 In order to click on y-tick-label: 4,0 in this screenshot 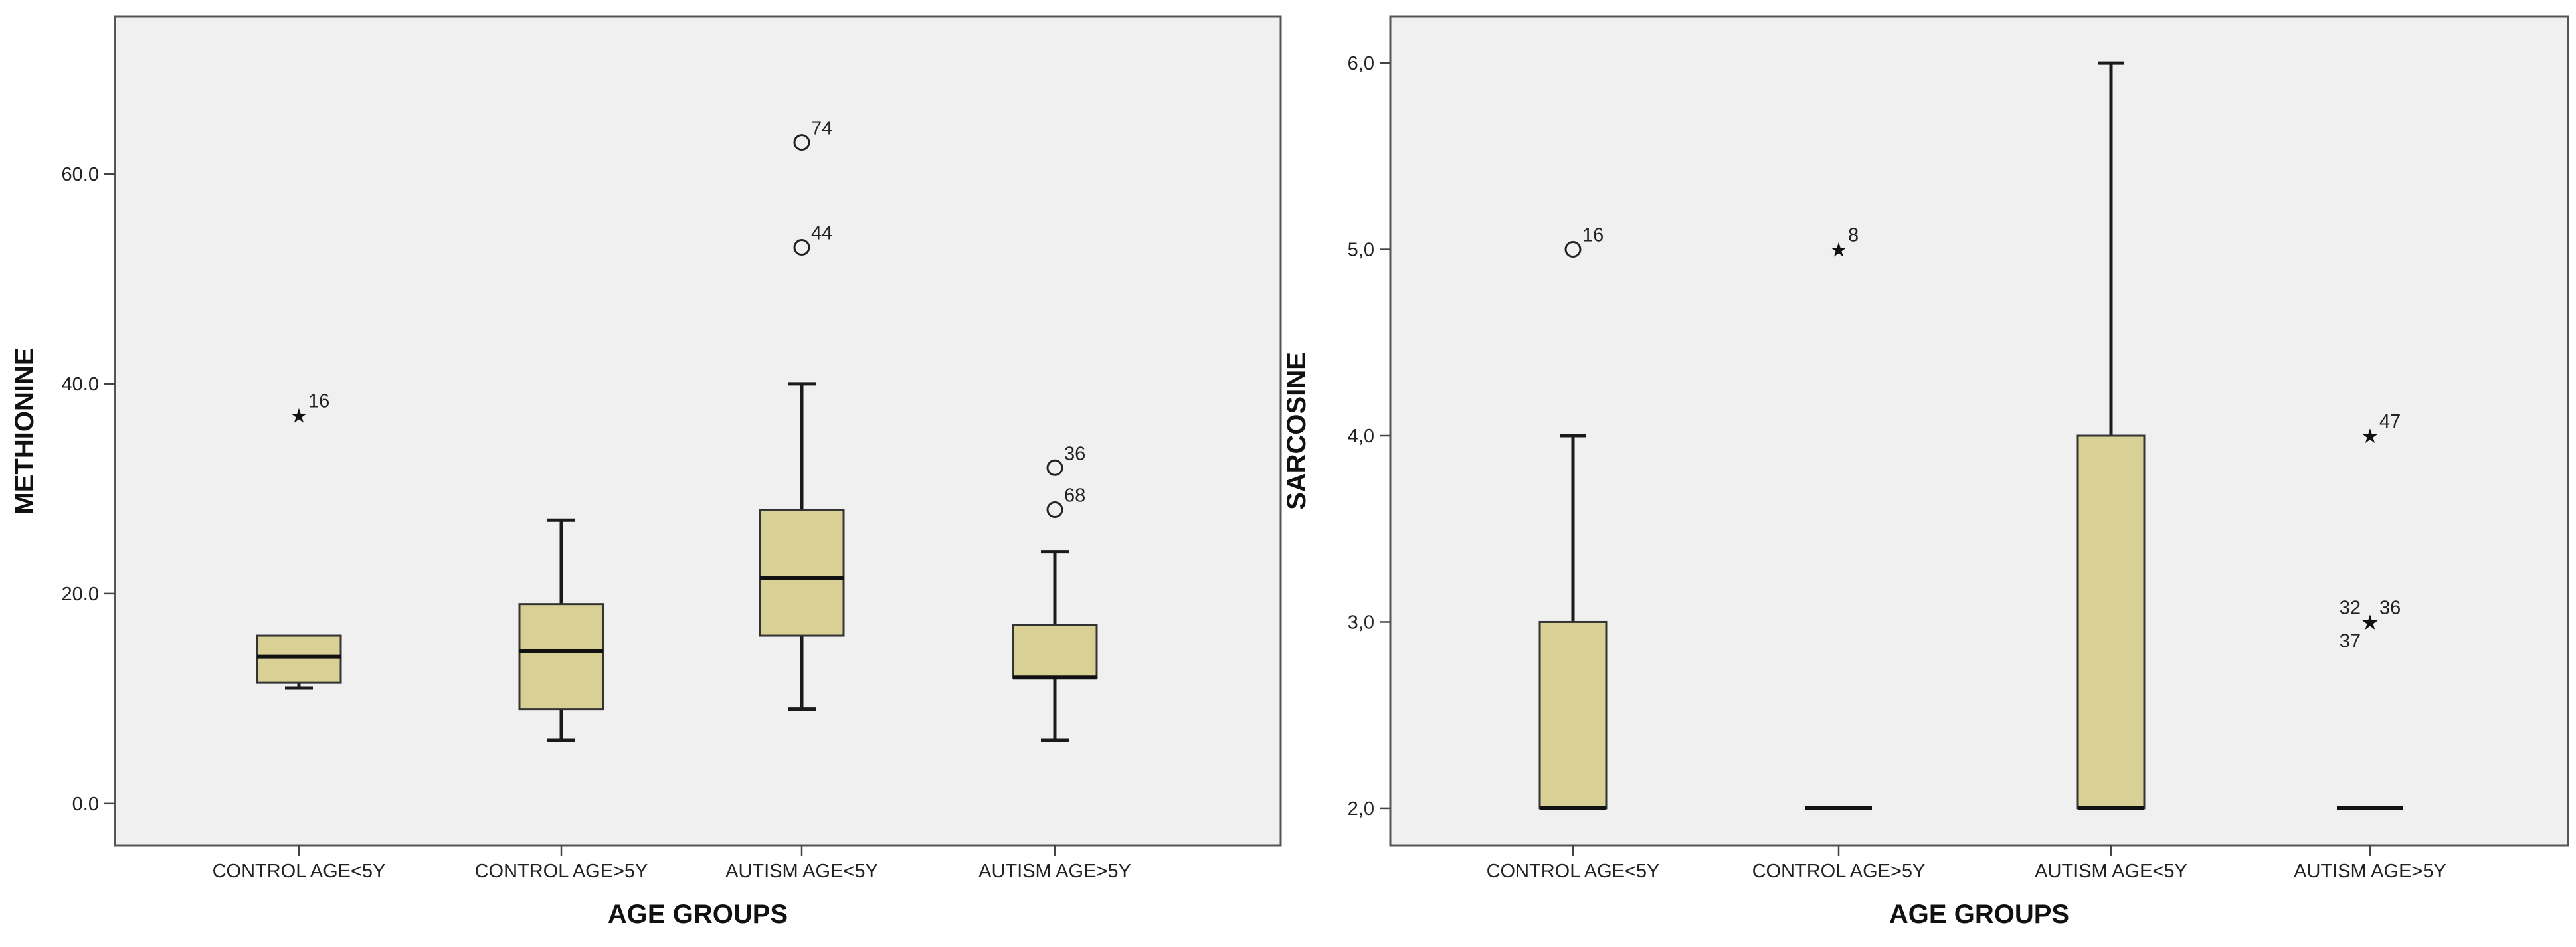, I will do `click(1361, 436)`.